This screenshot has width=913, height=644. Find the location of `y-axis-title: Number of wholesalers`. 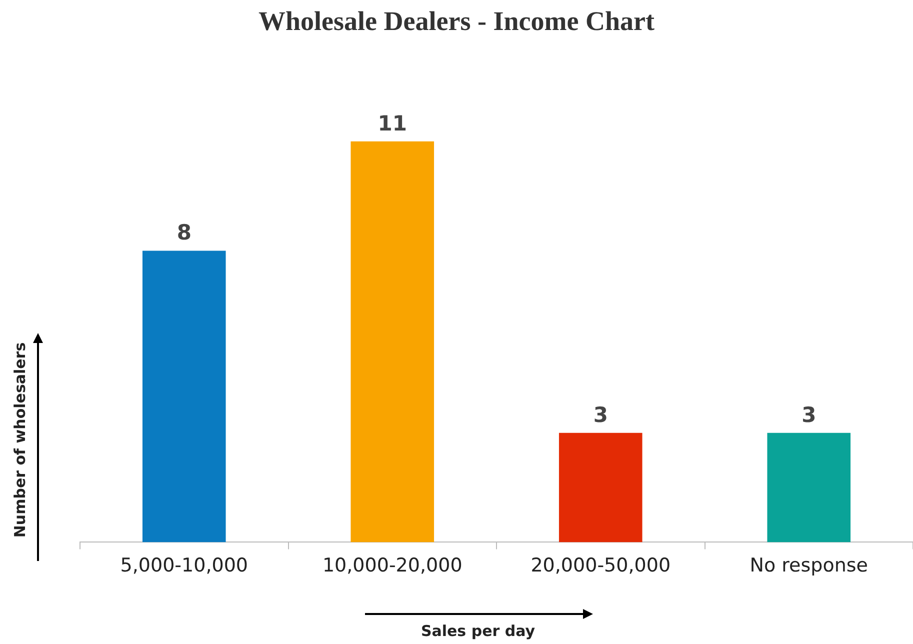

y-axis-title: Number of wholesalers is located at coordinates (20, 440).